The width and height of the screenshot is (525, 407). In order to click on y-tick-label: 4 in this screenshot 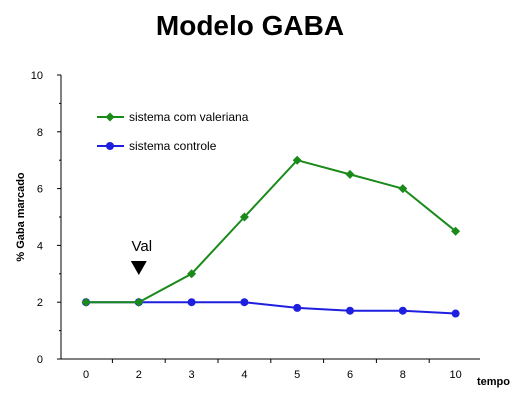, I will do `click(40, 246)`.